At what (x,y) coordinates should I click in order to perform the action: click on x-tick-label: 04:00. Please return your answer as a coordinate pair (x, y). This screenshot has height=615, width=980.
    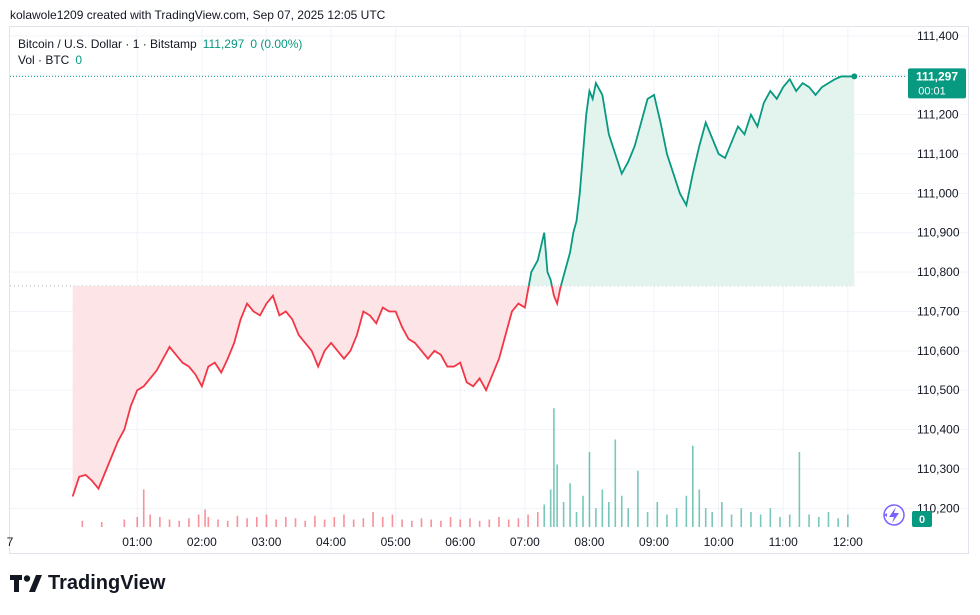
    Looking at the image, I should click on (331, 542).